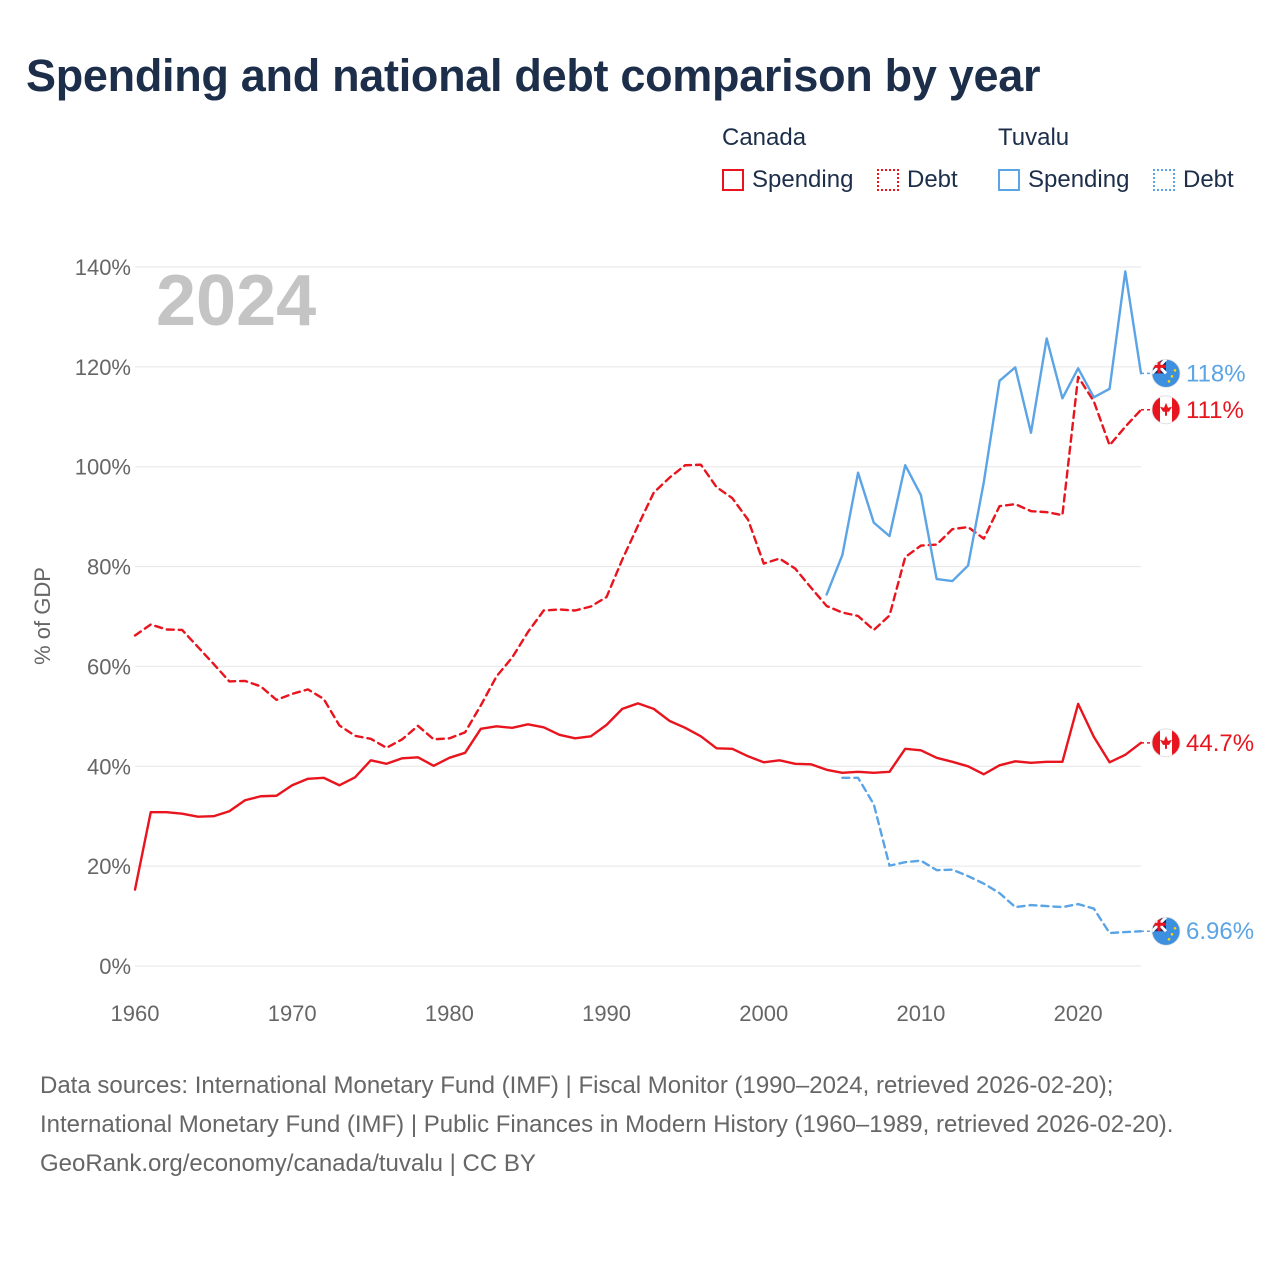  Describe the element at coordinates (1216, 373) in the screenshot. I see `end-value-label: 118%` at that location.